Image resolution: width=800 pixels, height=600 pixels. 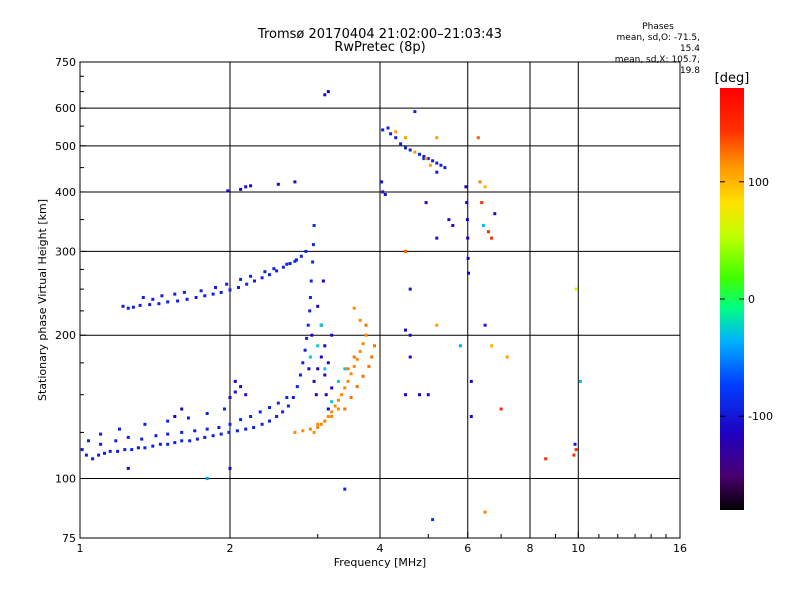 What do you see at coordinates (658, 27) in the screenshot?
I see `phases-title: Phases` at bounding box center [658, 27].